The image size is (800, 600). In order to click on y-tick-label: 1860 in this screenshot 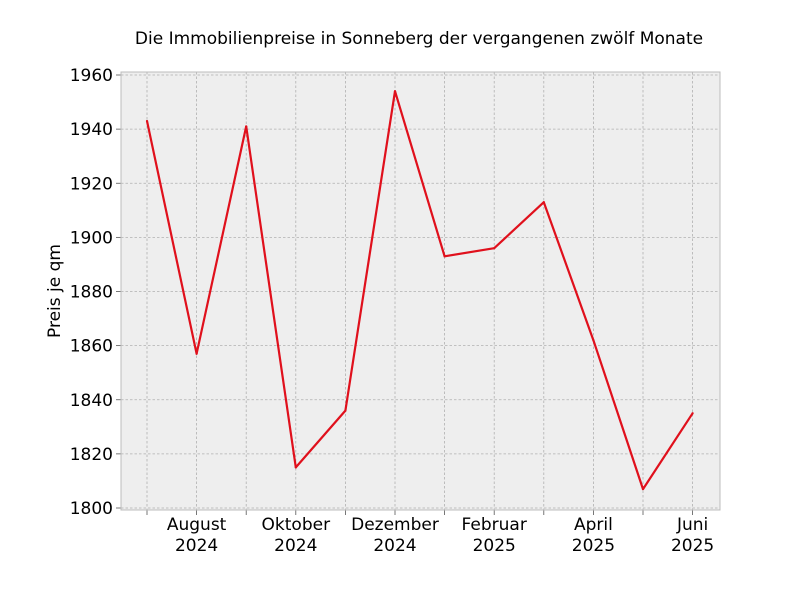, I will do `click(91, 347)`.